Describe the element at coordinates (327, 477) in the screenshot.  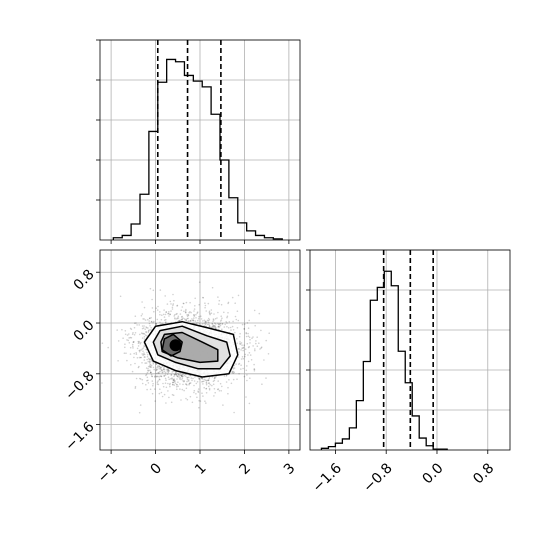
I see `hist-y-x-tick-label: −1.6` at that location.